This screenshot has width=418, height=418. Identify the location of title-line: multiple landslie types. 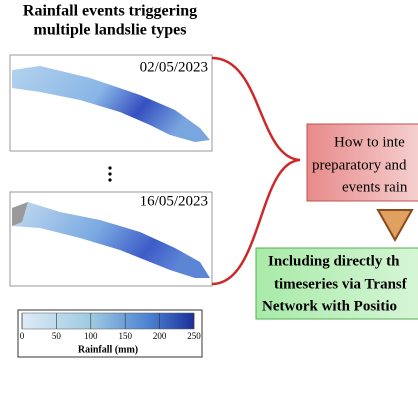
(110, 30).